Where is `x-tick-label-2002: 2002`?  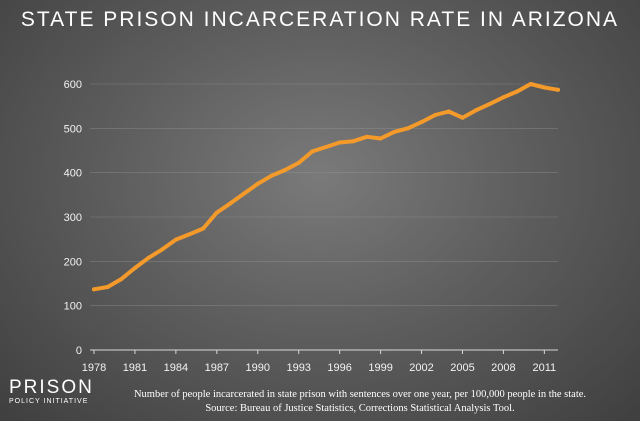
x-tick-label-2002: 2002 is located at coordinates (421, 368).